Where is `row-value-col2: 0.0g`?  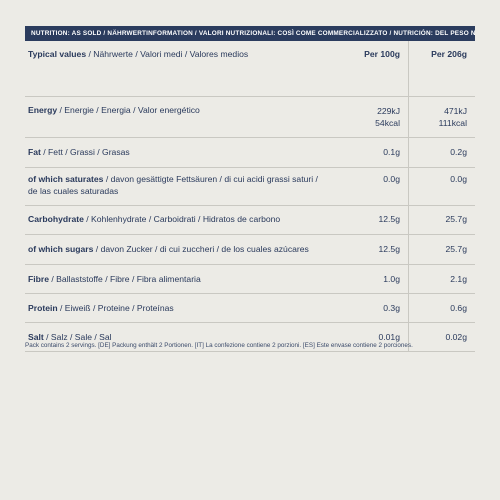 row-value-col2: 0.0g is located at coordinates (441, 186).